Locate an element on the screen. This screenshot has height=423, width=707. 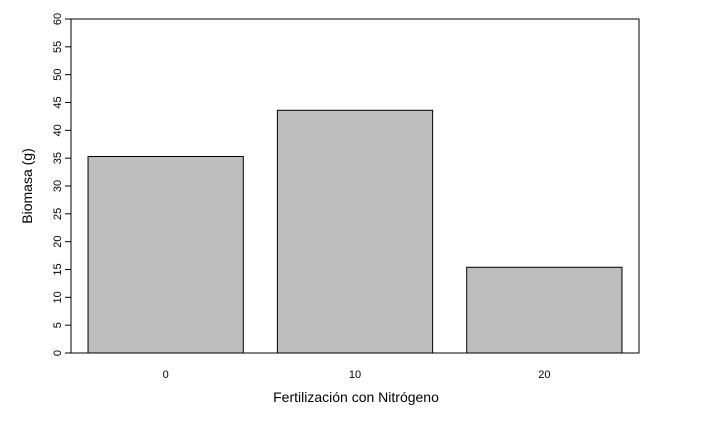
x-tick-label: 0 is located at coordinates (166, 375).